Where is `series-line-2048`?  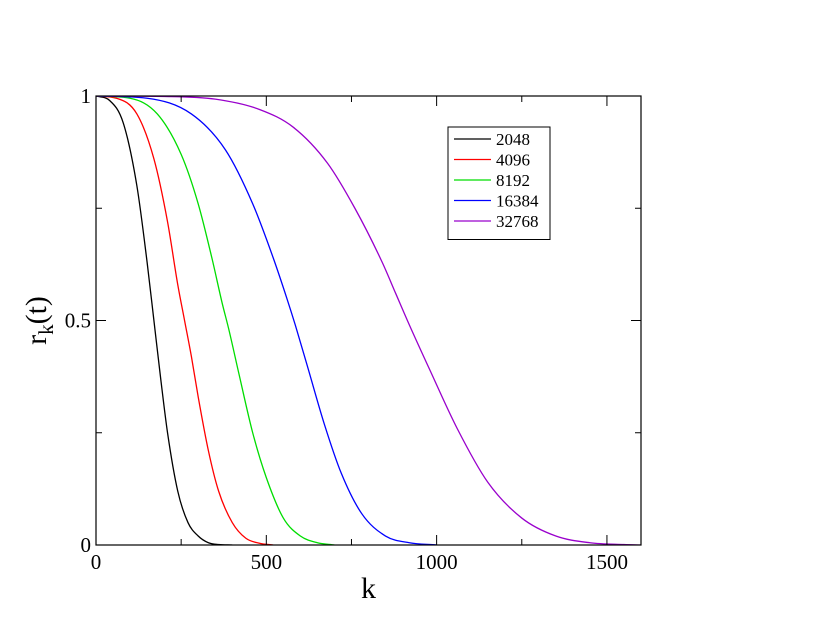 series-line-2048 is located at coordinates (164, 320).